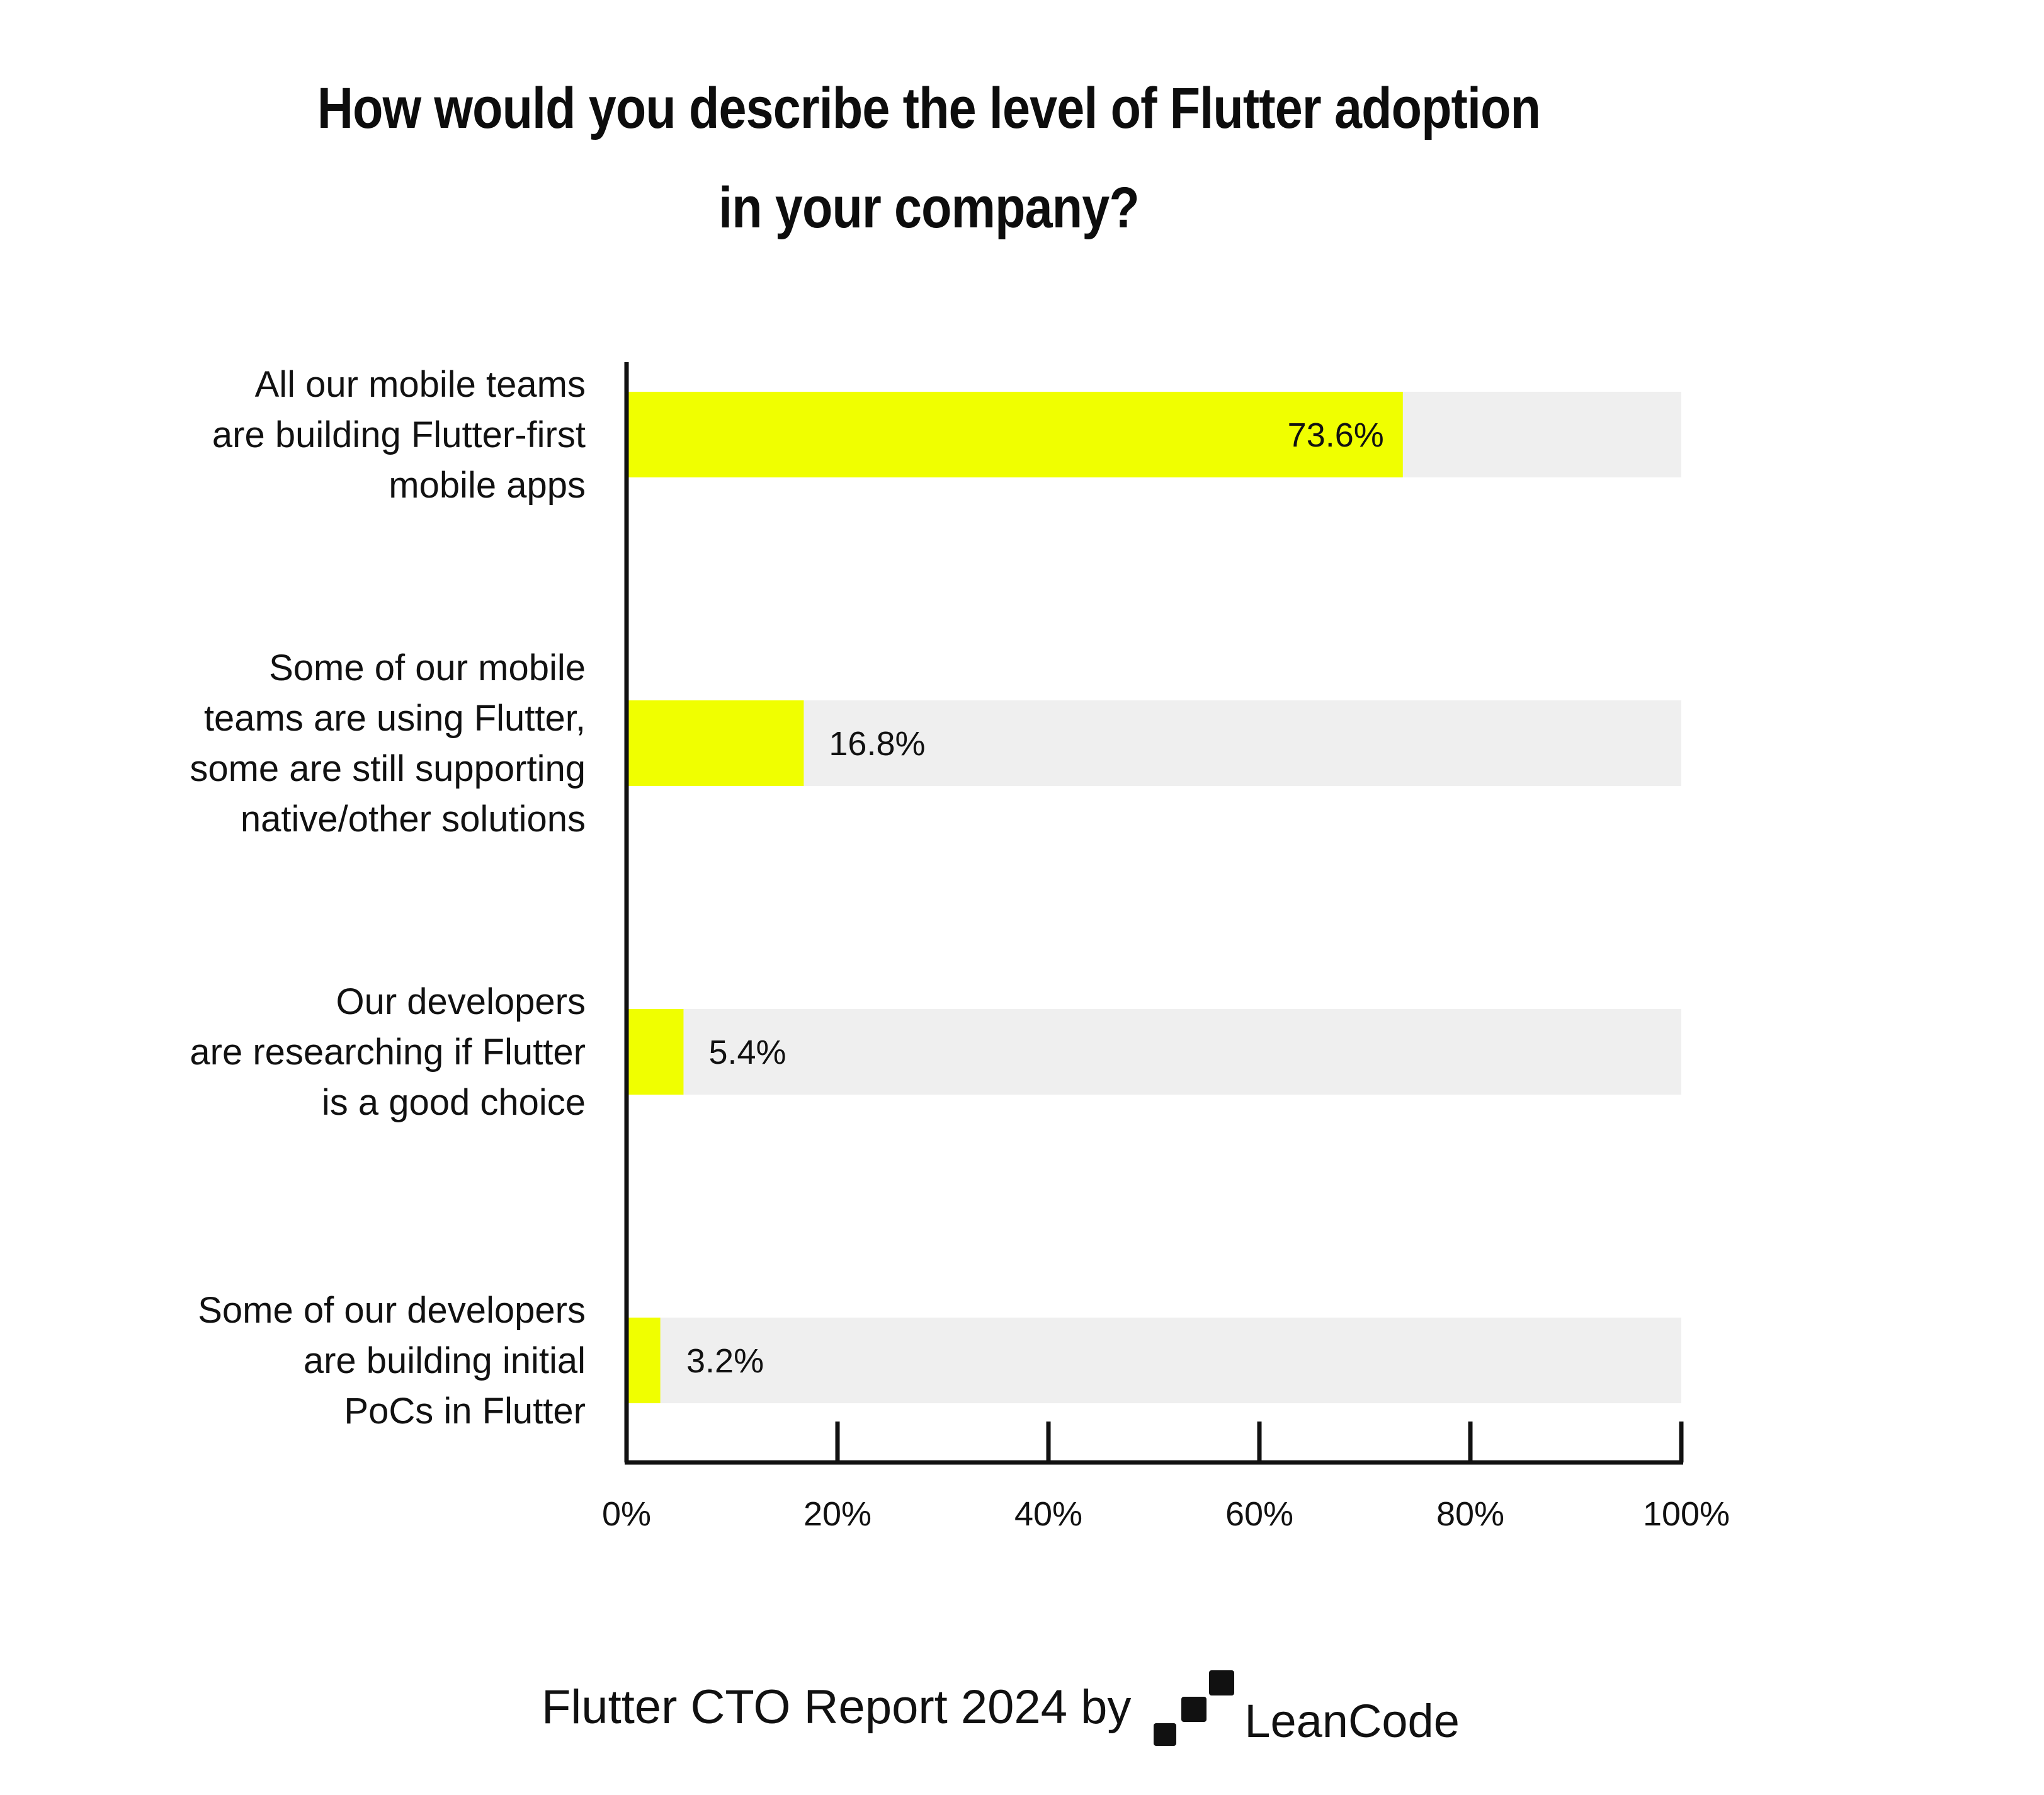  What do you see at coordinates (445, 1360) in the screenshot?
I see `category-label: are building initial` at bounding box center [445, 1360].